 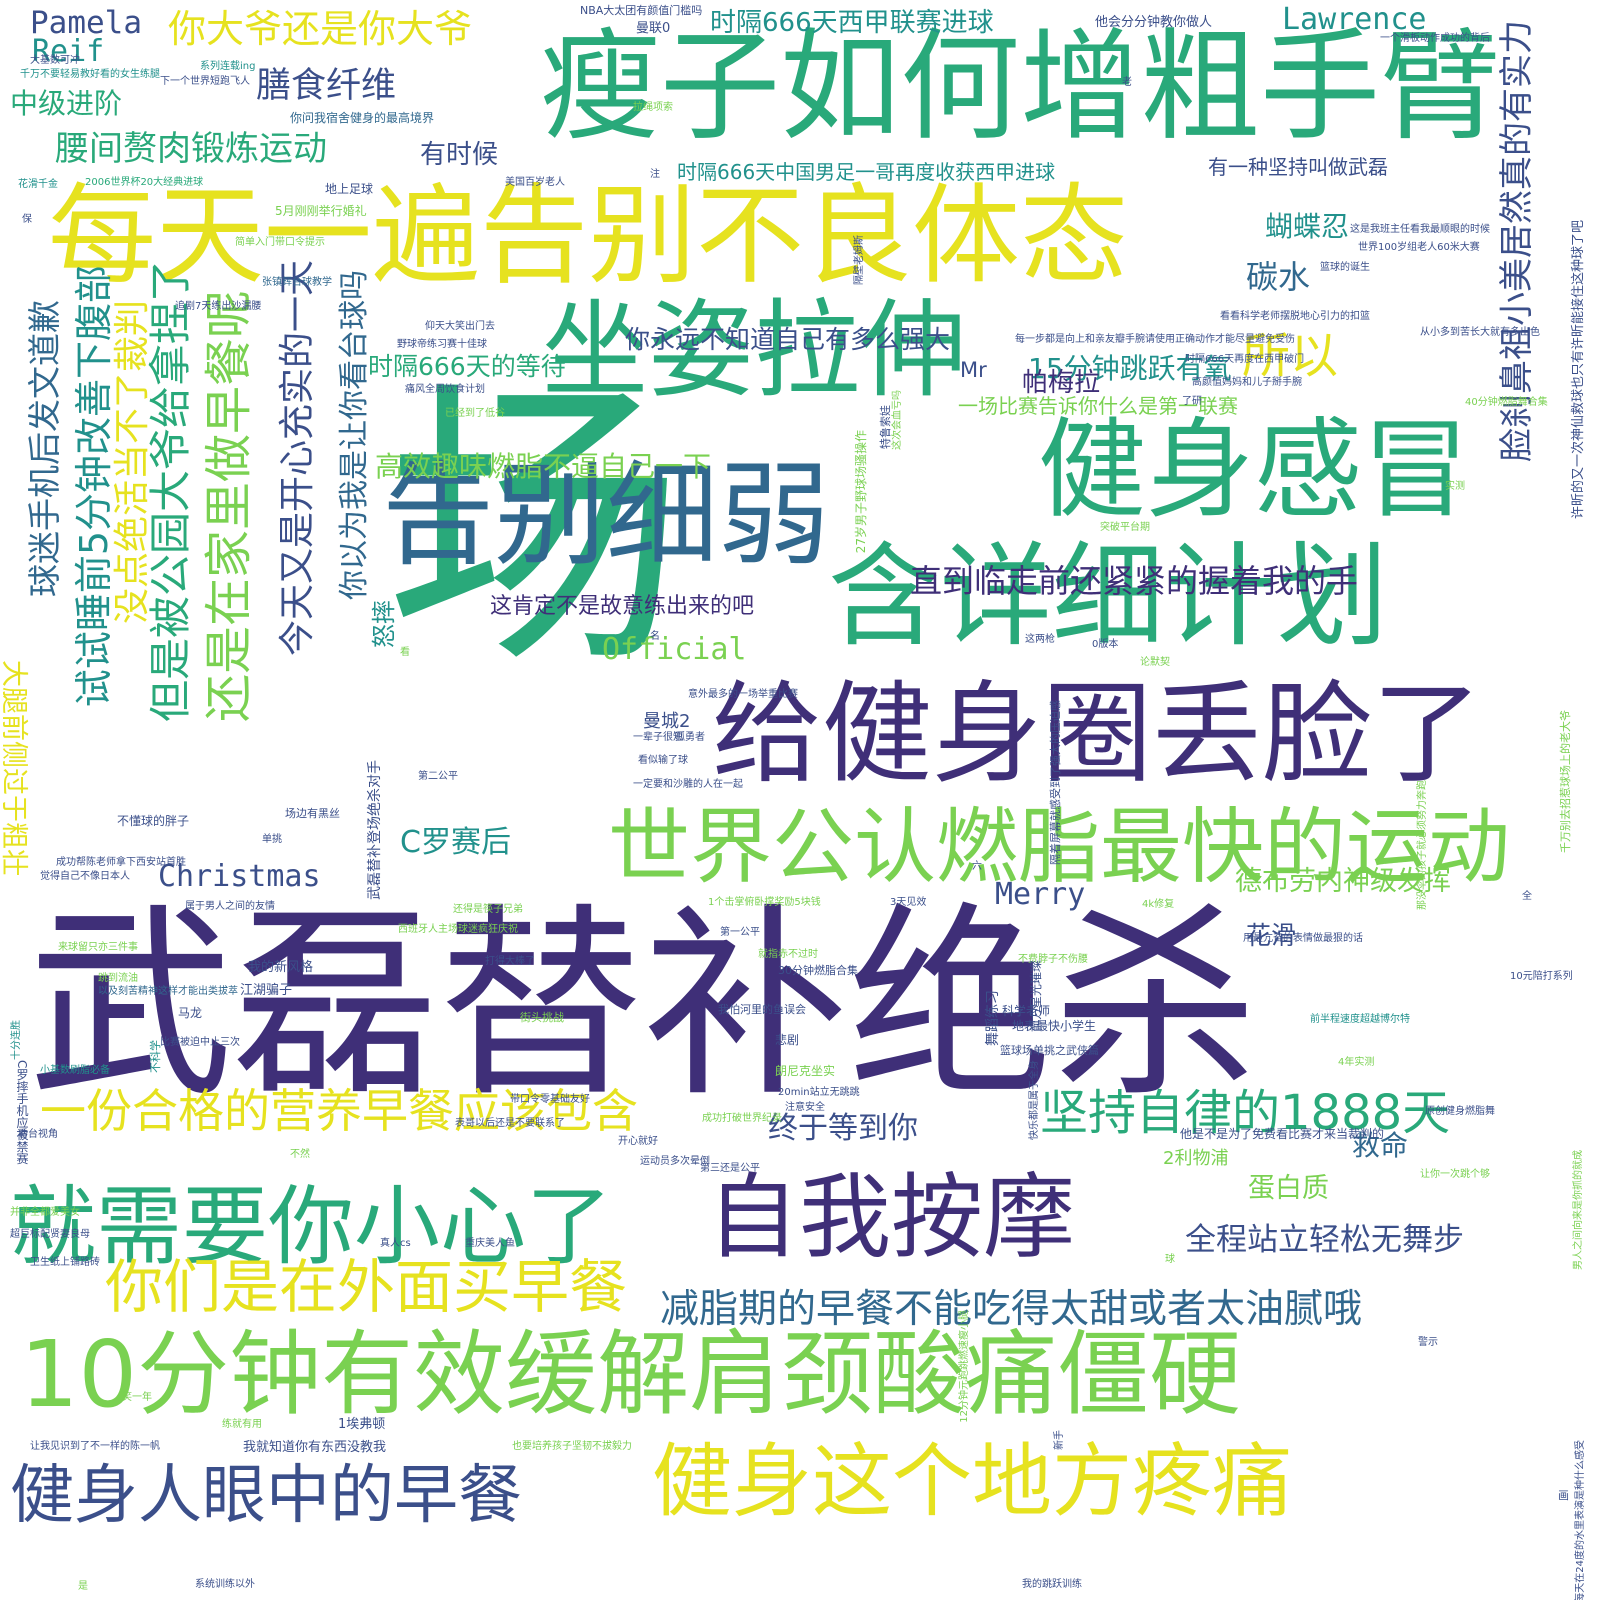 I want to click on word: 瘦子如何增粗手臂, so click(x=1020, y=87).